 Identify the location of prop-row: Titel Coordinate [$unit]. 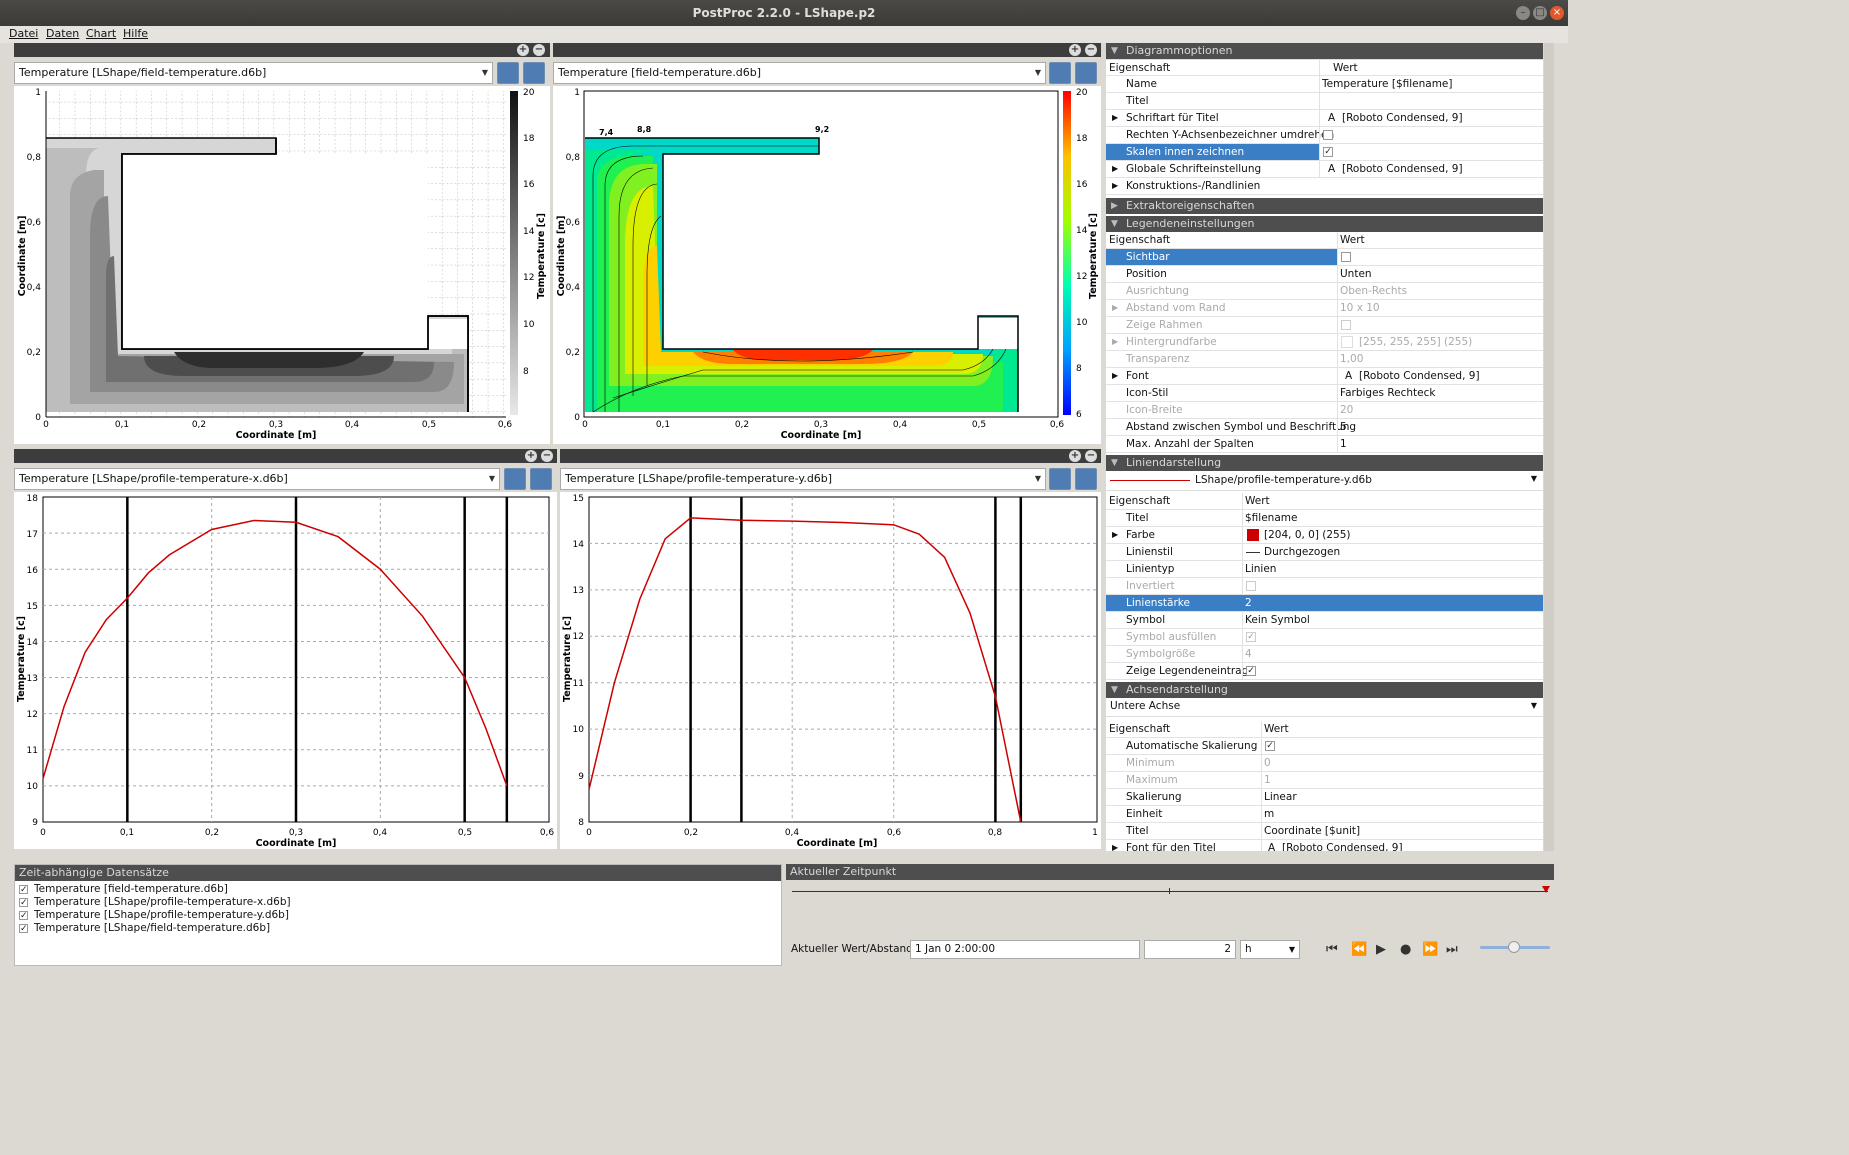
(1324, 831).